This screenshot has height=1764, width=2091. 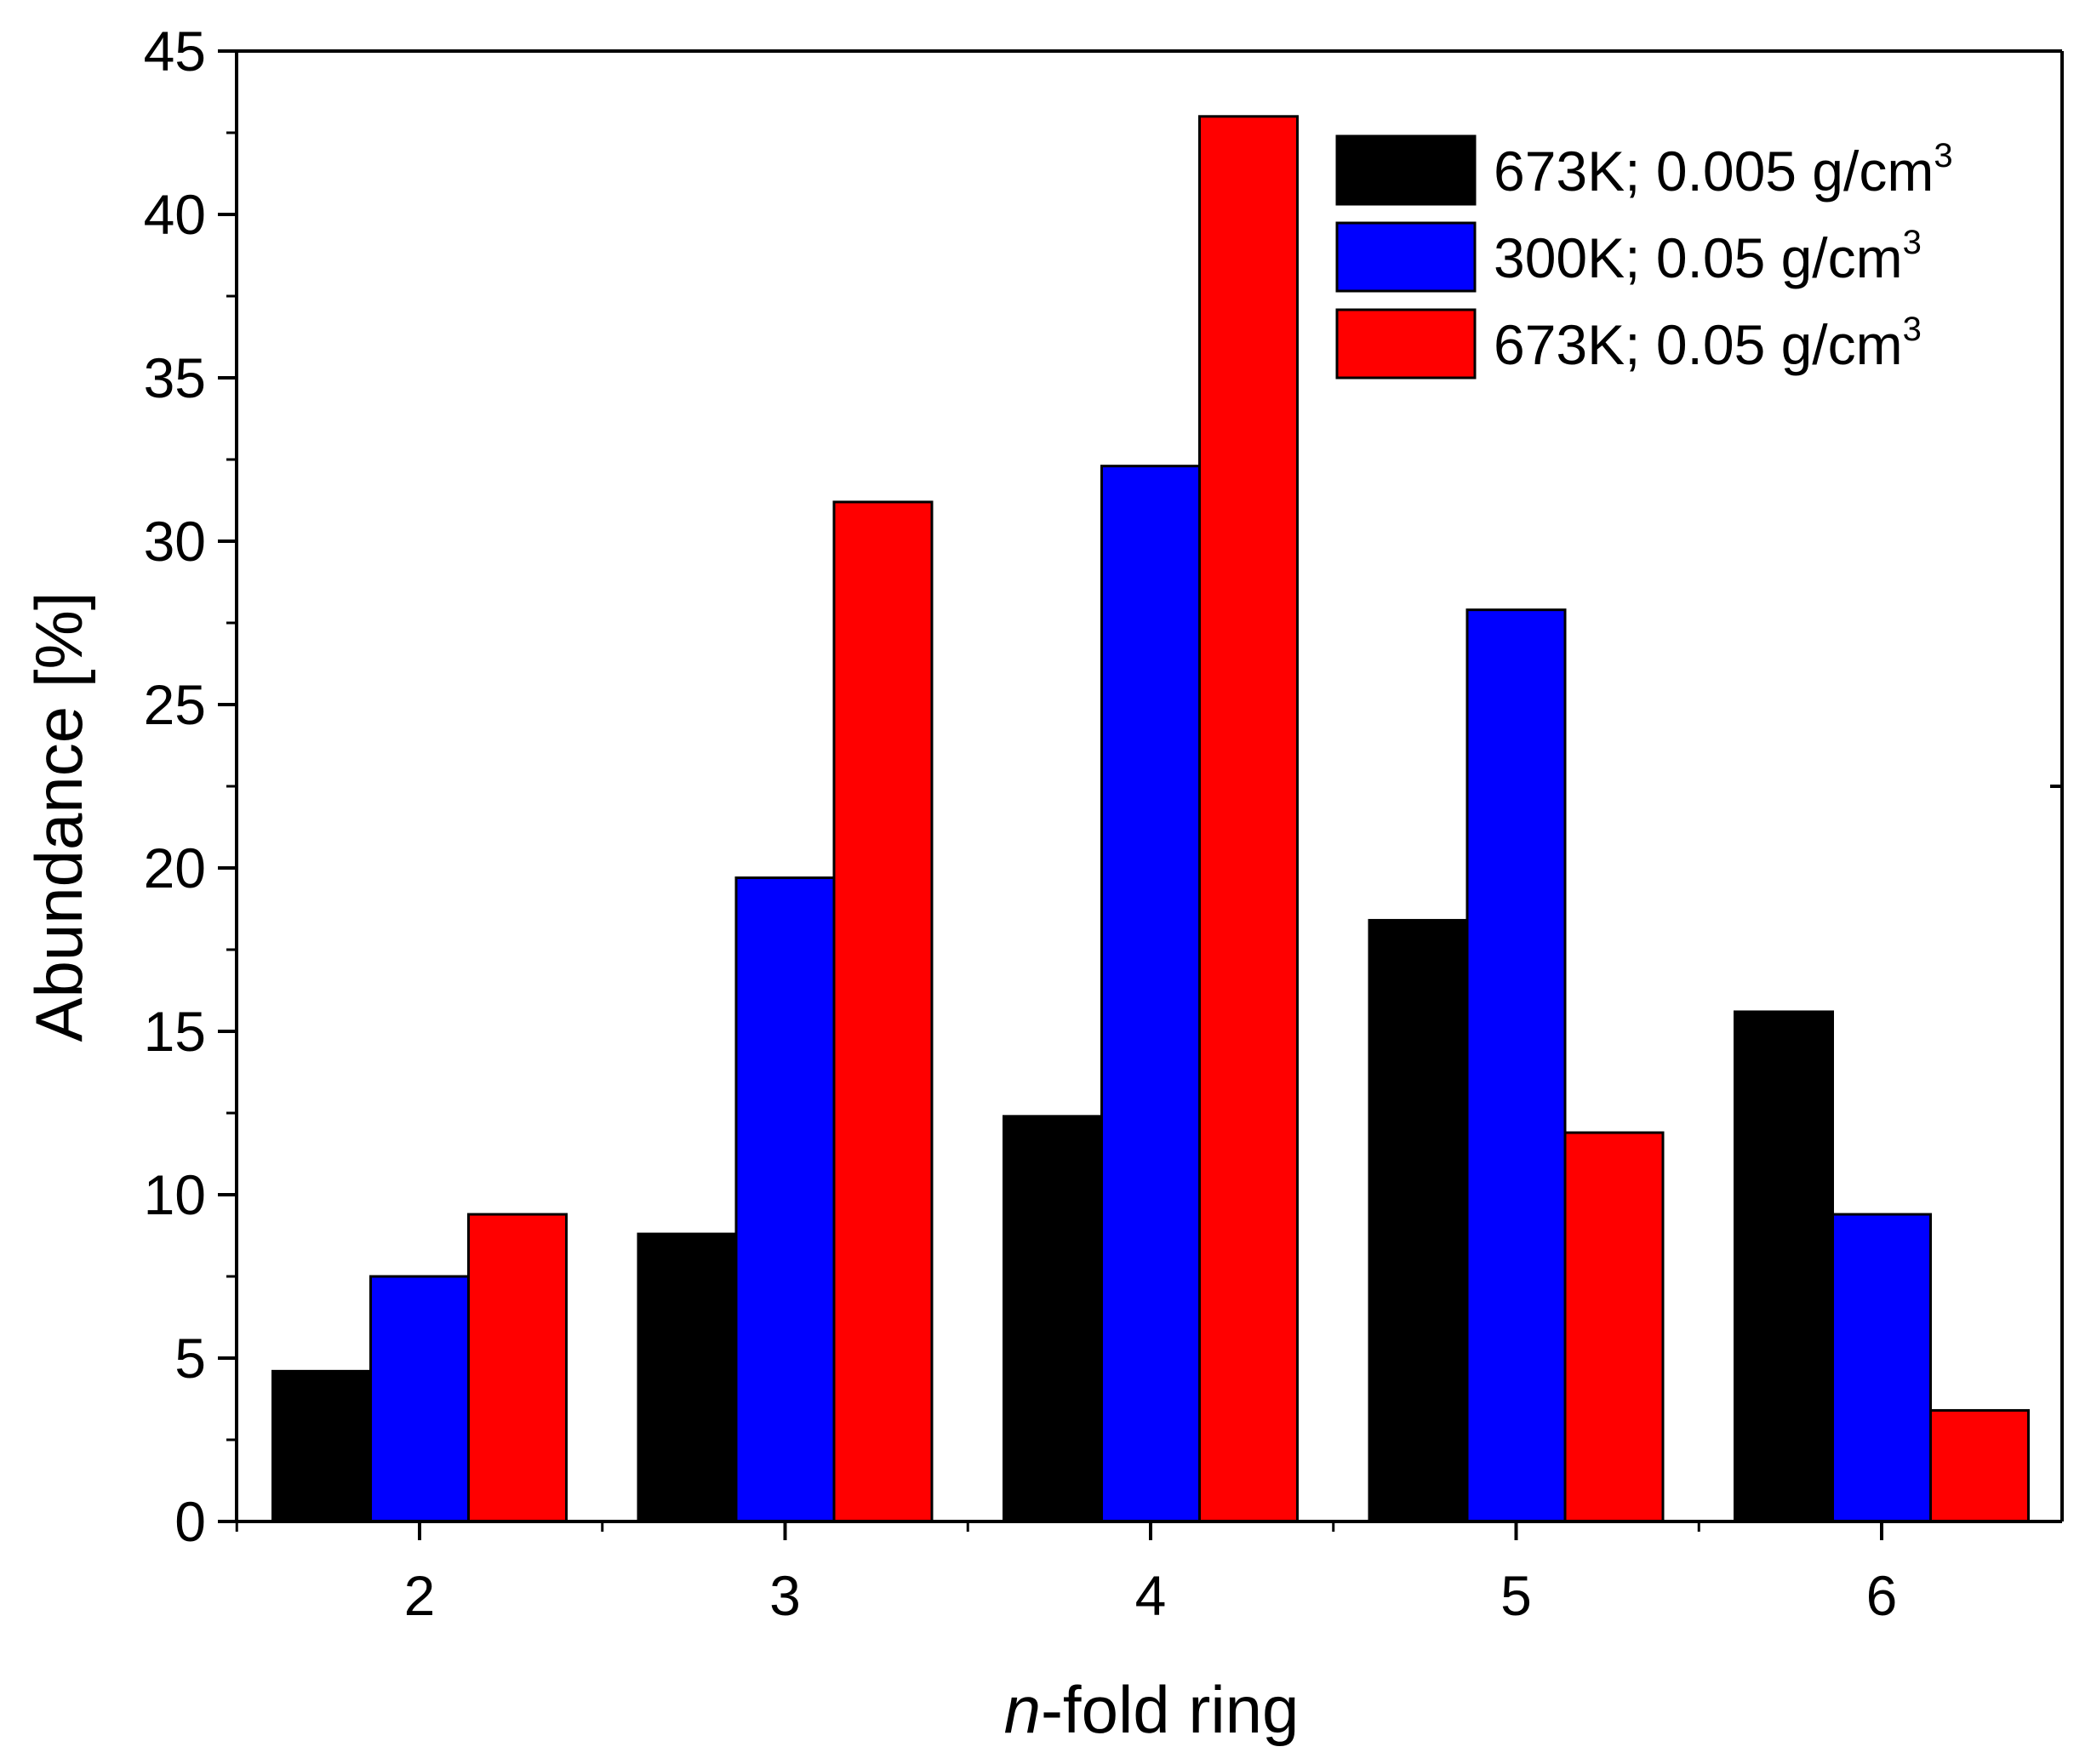 I want to click on y-tick-label: 10, so click(x=175, y=1194).